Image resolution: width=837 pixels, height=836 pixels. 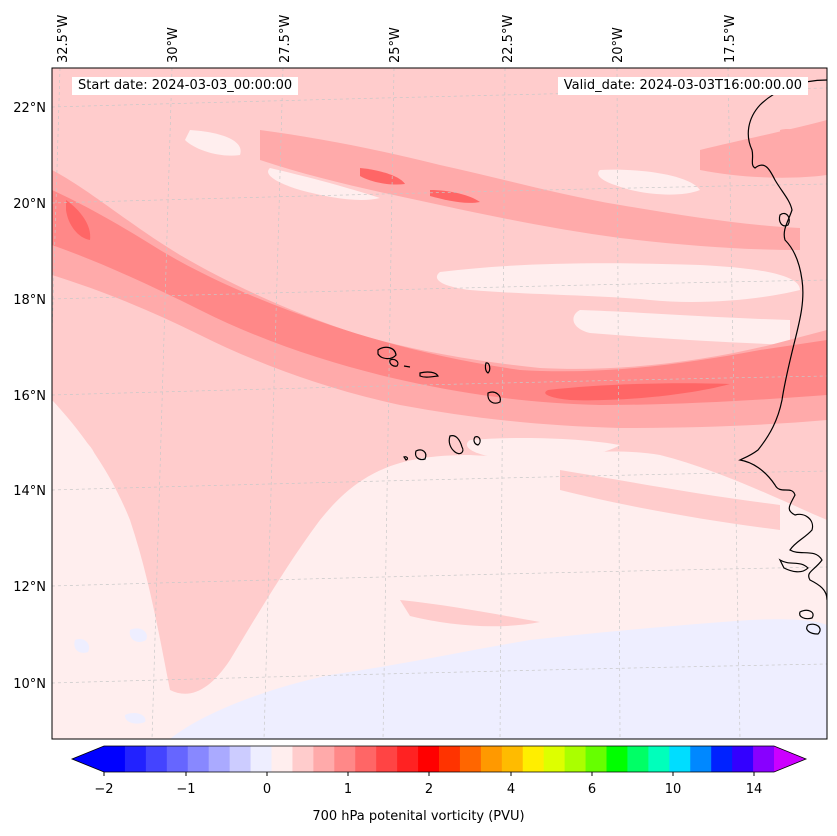 I want to click on latitude-labels: 22°N 20°N 18°N 16°N 14°N 12°N 10°N, so click(x=29, y=396).